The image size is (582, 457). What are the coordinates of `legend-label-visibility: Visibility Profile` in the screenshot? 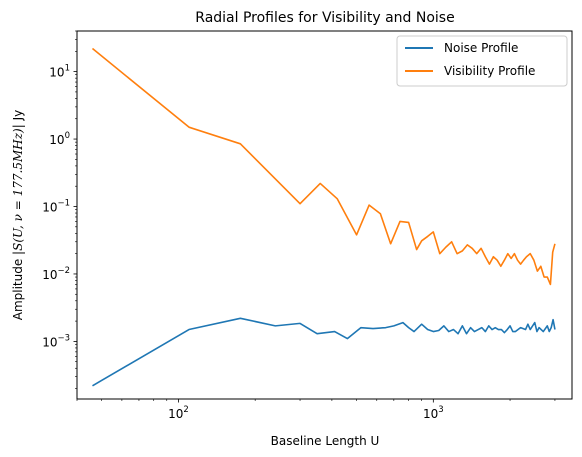 It's located at (489, 71).